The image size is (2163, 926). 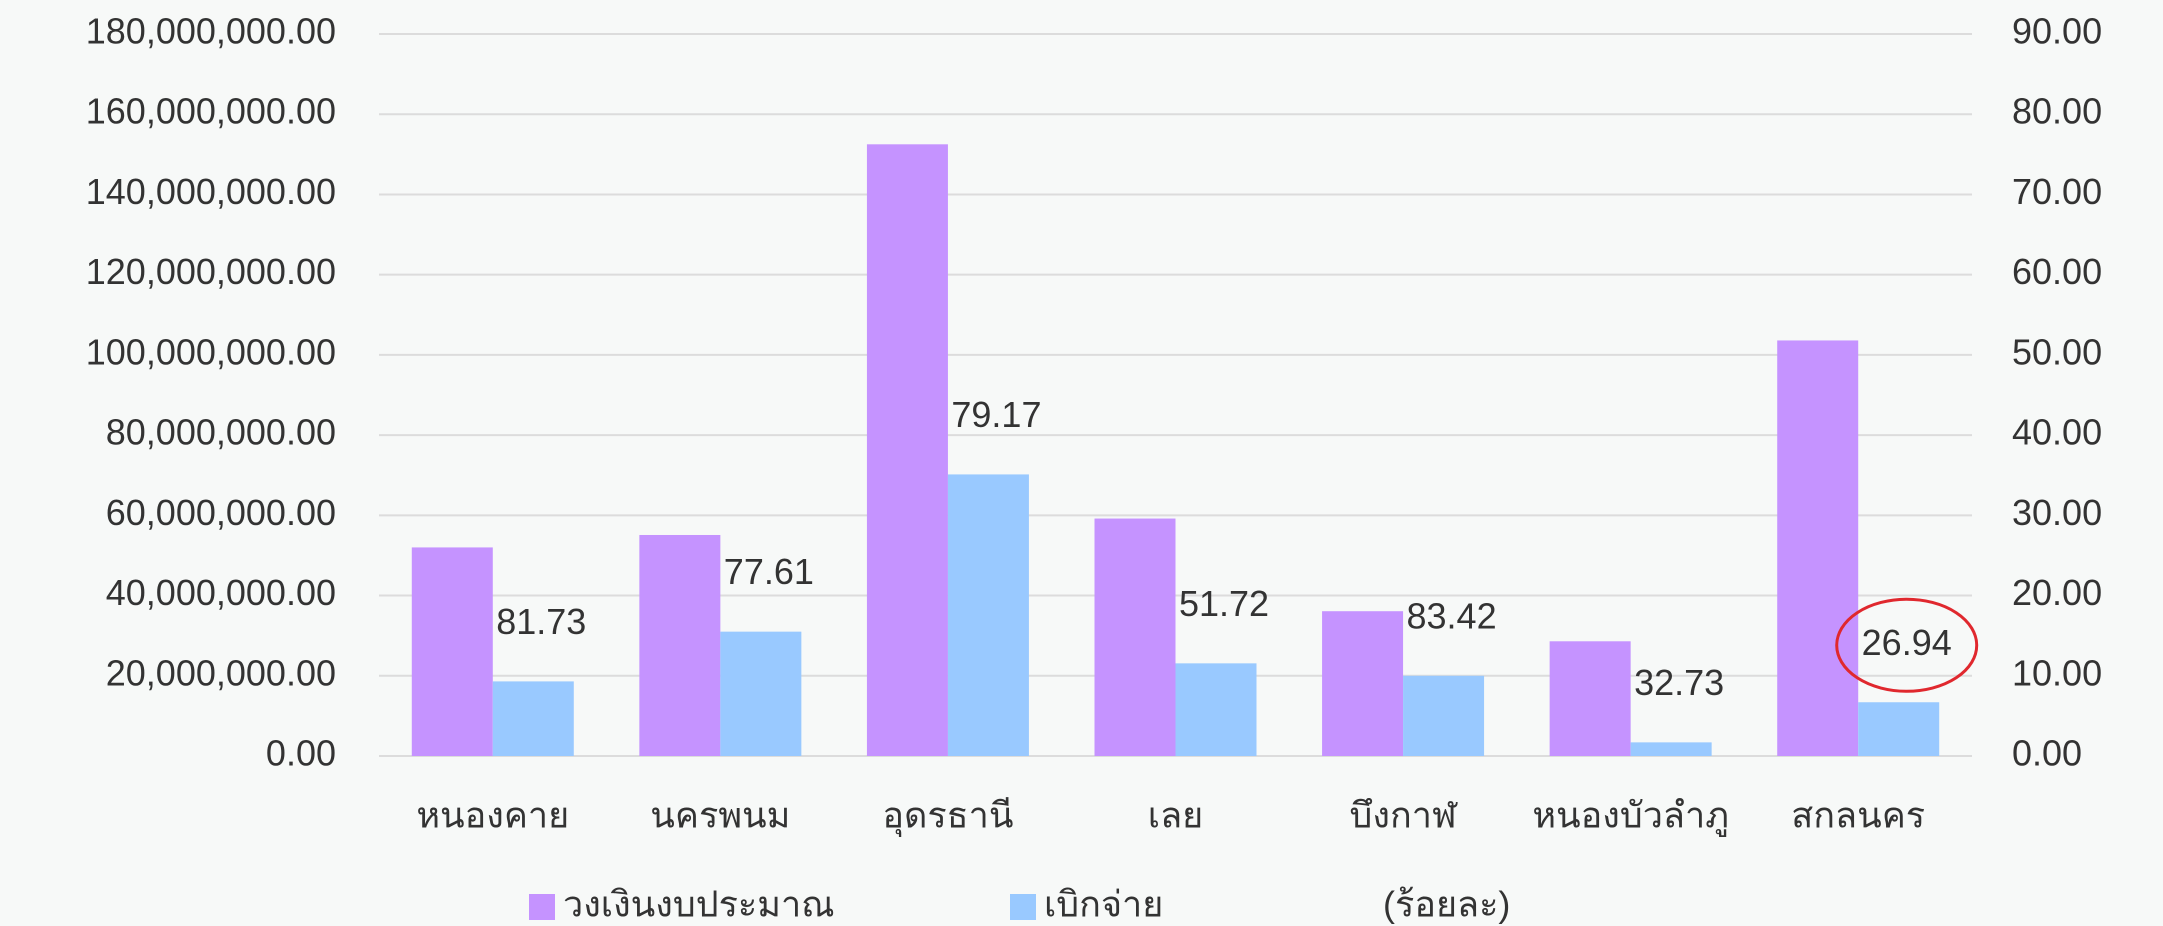 I want to click on y-tick-label: 40,000,000.00, so click(x=221, y=592).